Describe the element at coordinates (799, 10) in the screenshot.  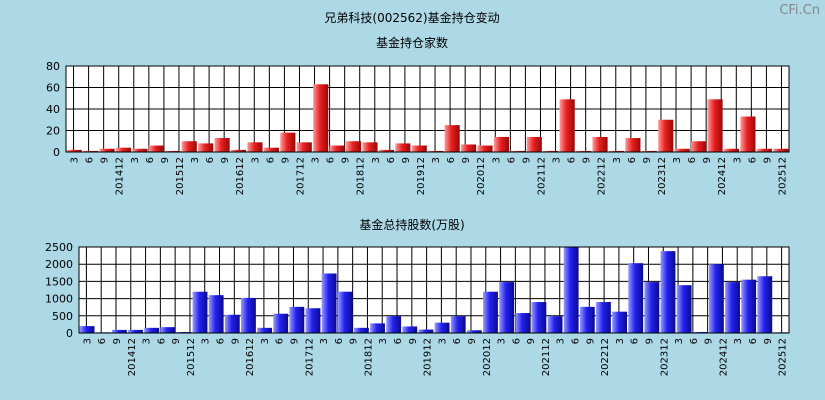
I see `watermark: CFi.Cn` at that location.